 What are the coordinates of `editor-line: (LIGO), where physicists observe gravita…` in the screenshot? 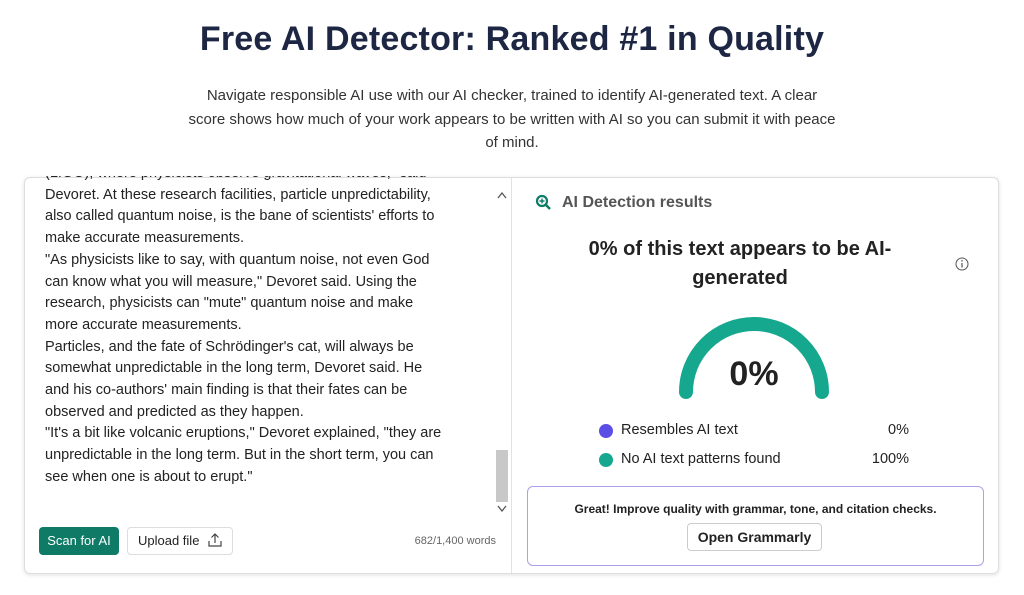 It's located at (270, 180).